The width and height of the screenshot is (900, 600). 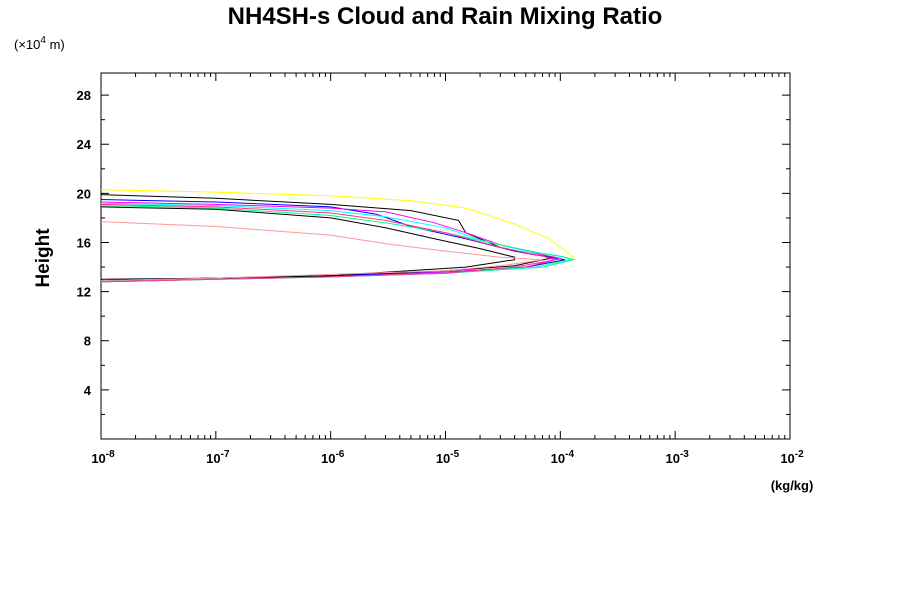 I want to click on x-tick-exp: -5, so click(x=454, y=454).